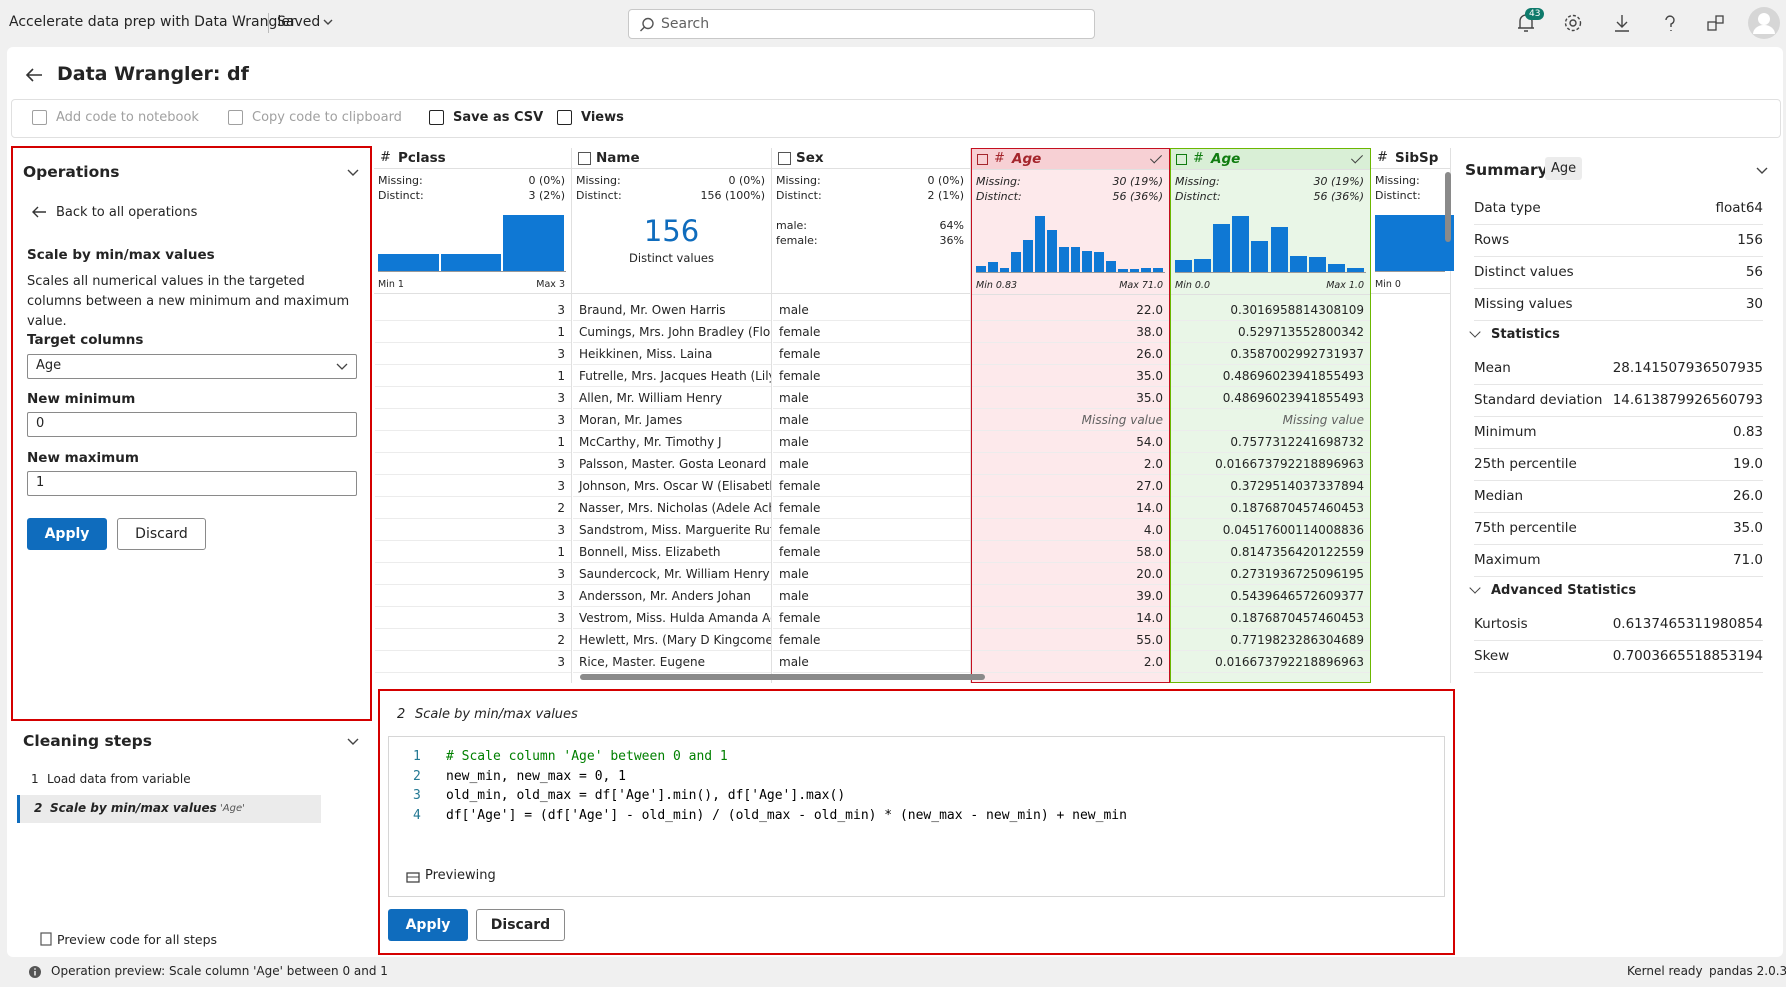 This screenshot has height=987, width=1786. Describe the element at coordinates (1410, 158) in the screenshot. I see `column-header: # SibSp` at that location.